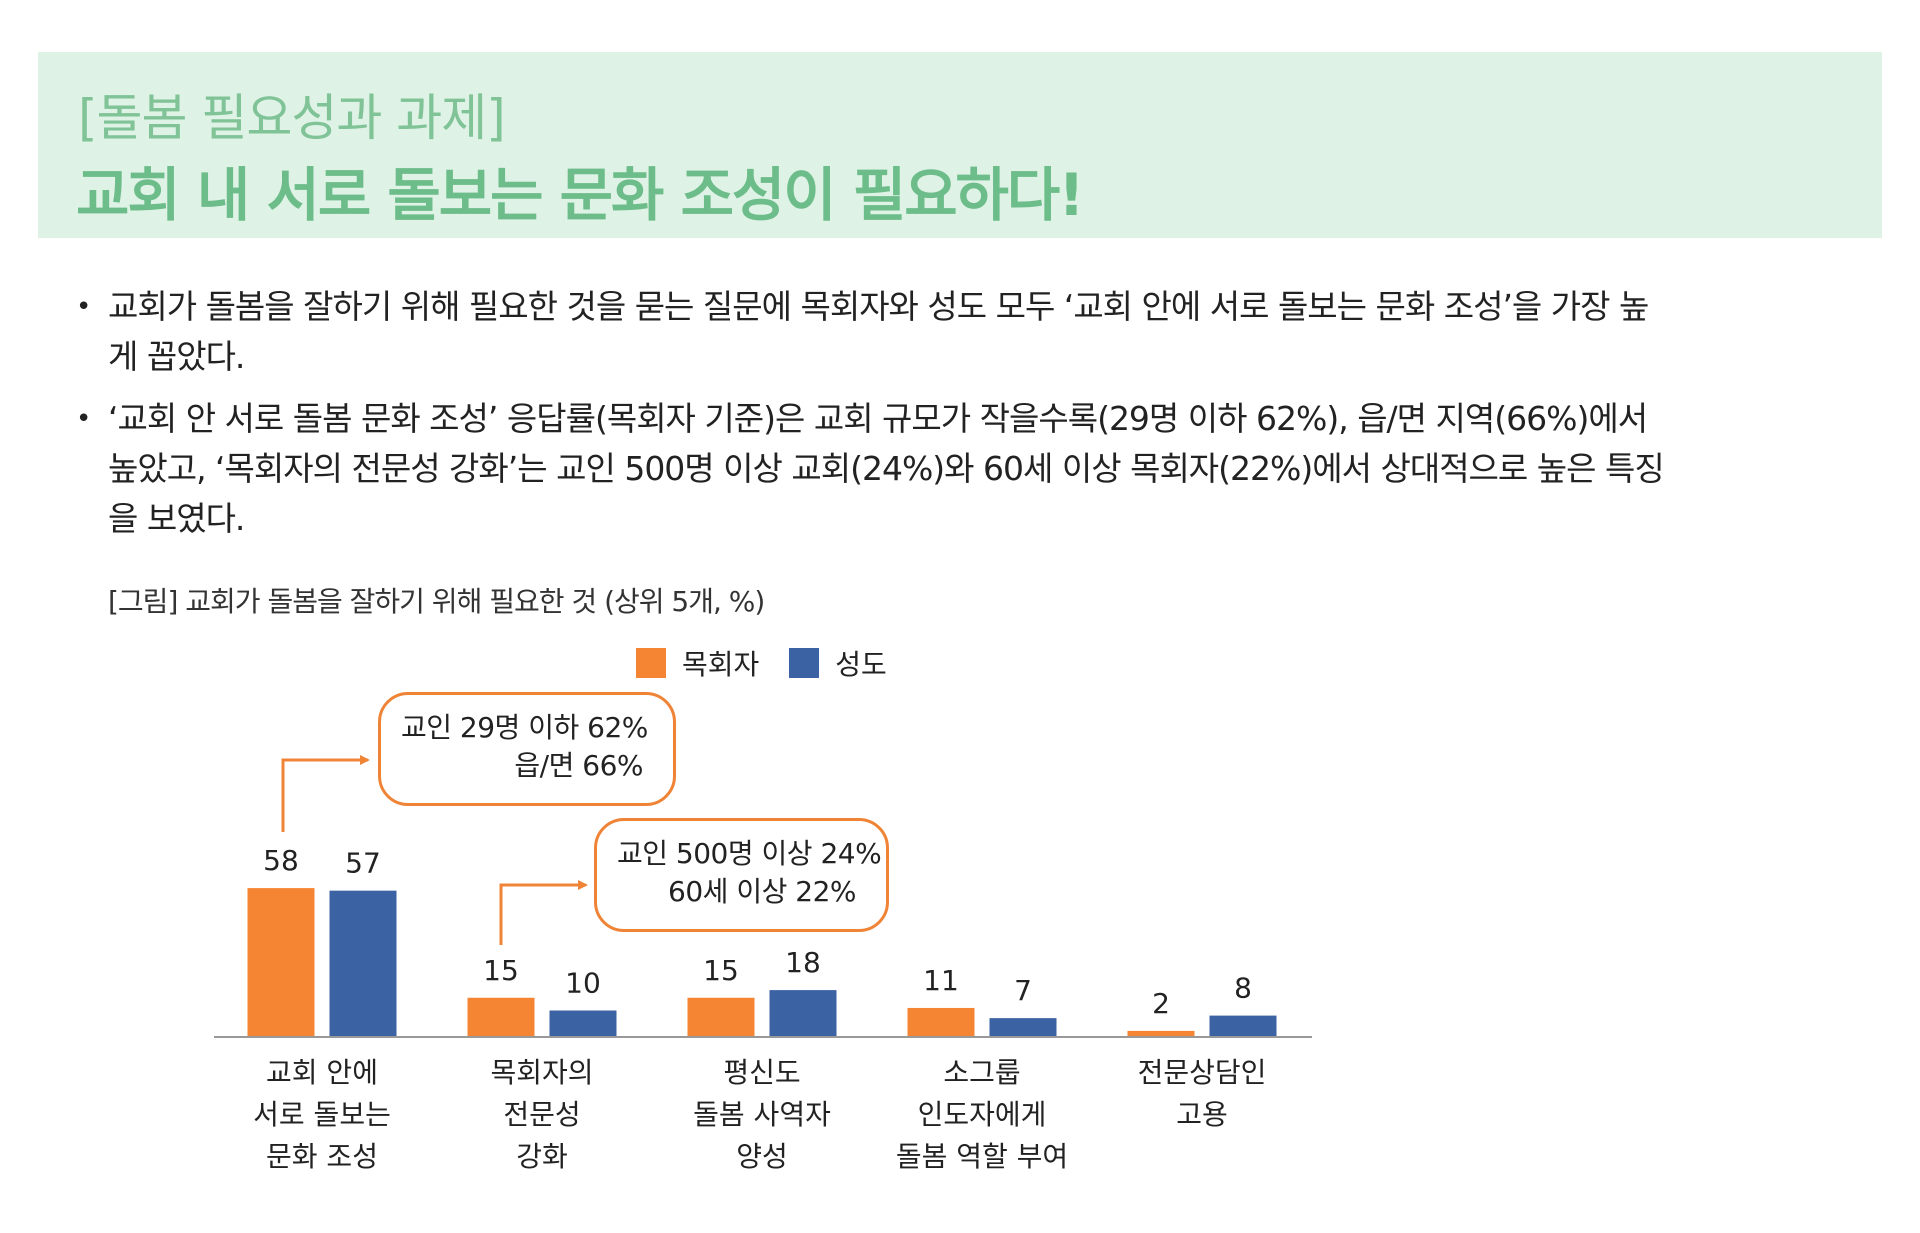 Image resolution: width=1920 pixels, height=1233 pixels. What do you see at coordinates (982, 1114) in the screenshot?
I see `category-label: 인도자에게` at bounding box center [982, 1114].